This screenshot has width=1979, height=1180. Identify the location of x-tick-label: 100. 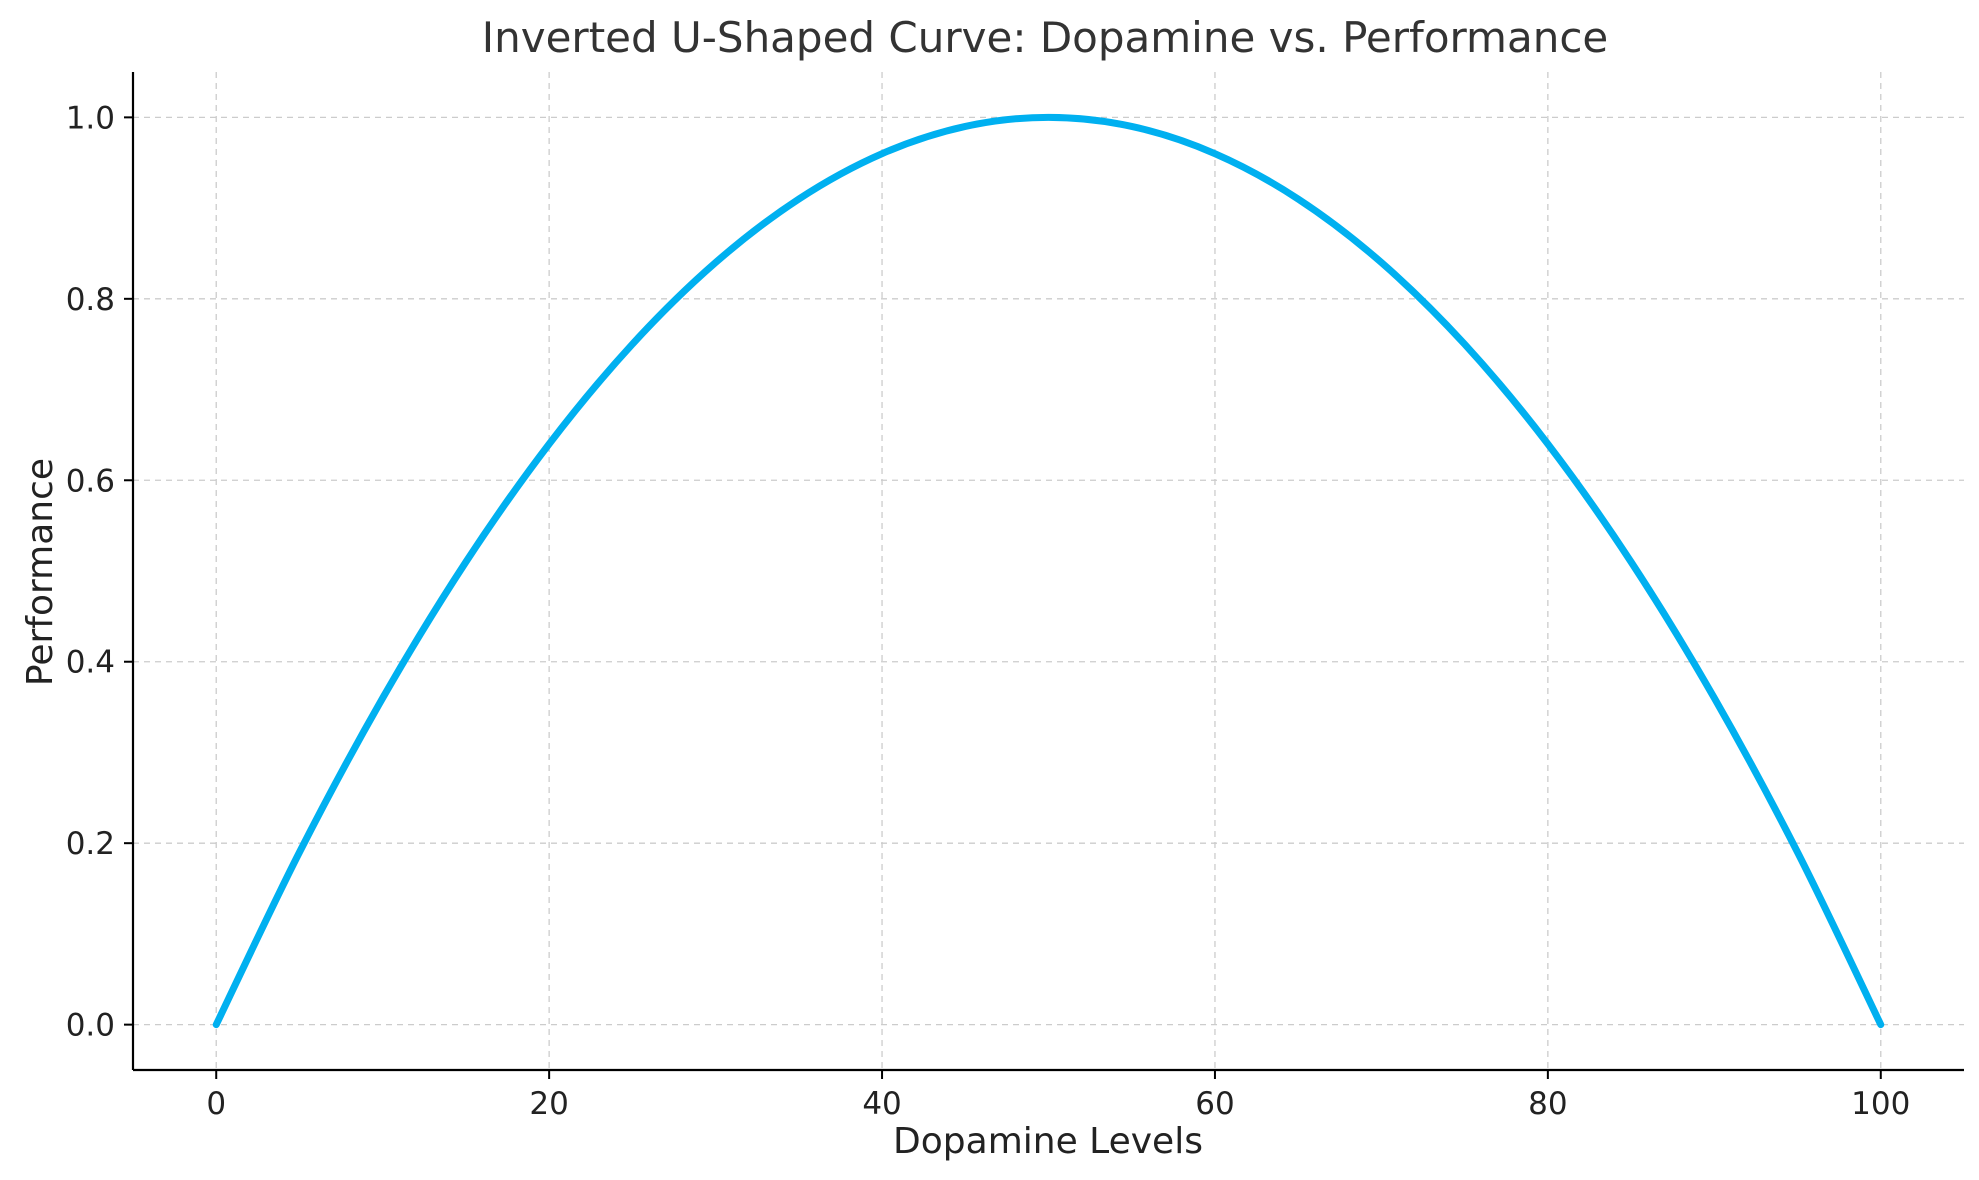
(1880, 1104).